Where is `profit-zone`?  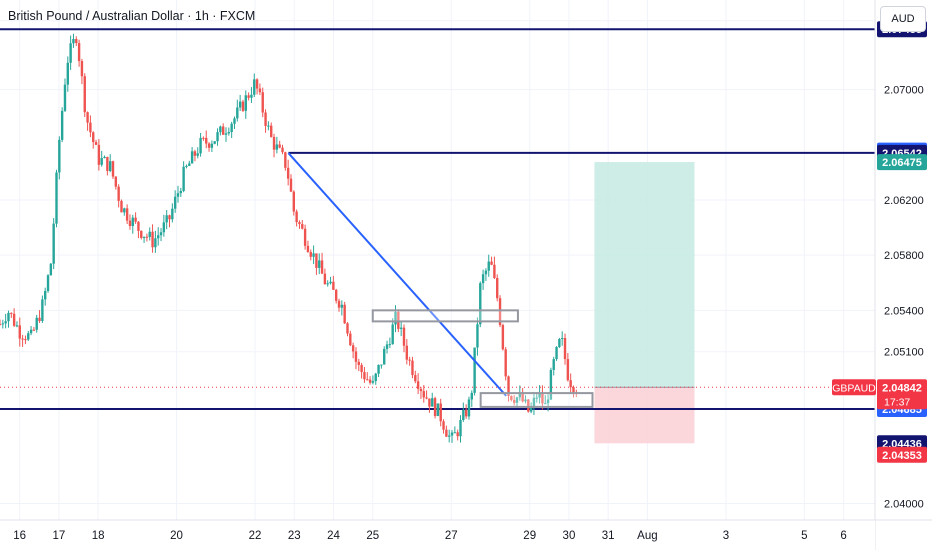 profit-zone is located at coordinates (644, 275).